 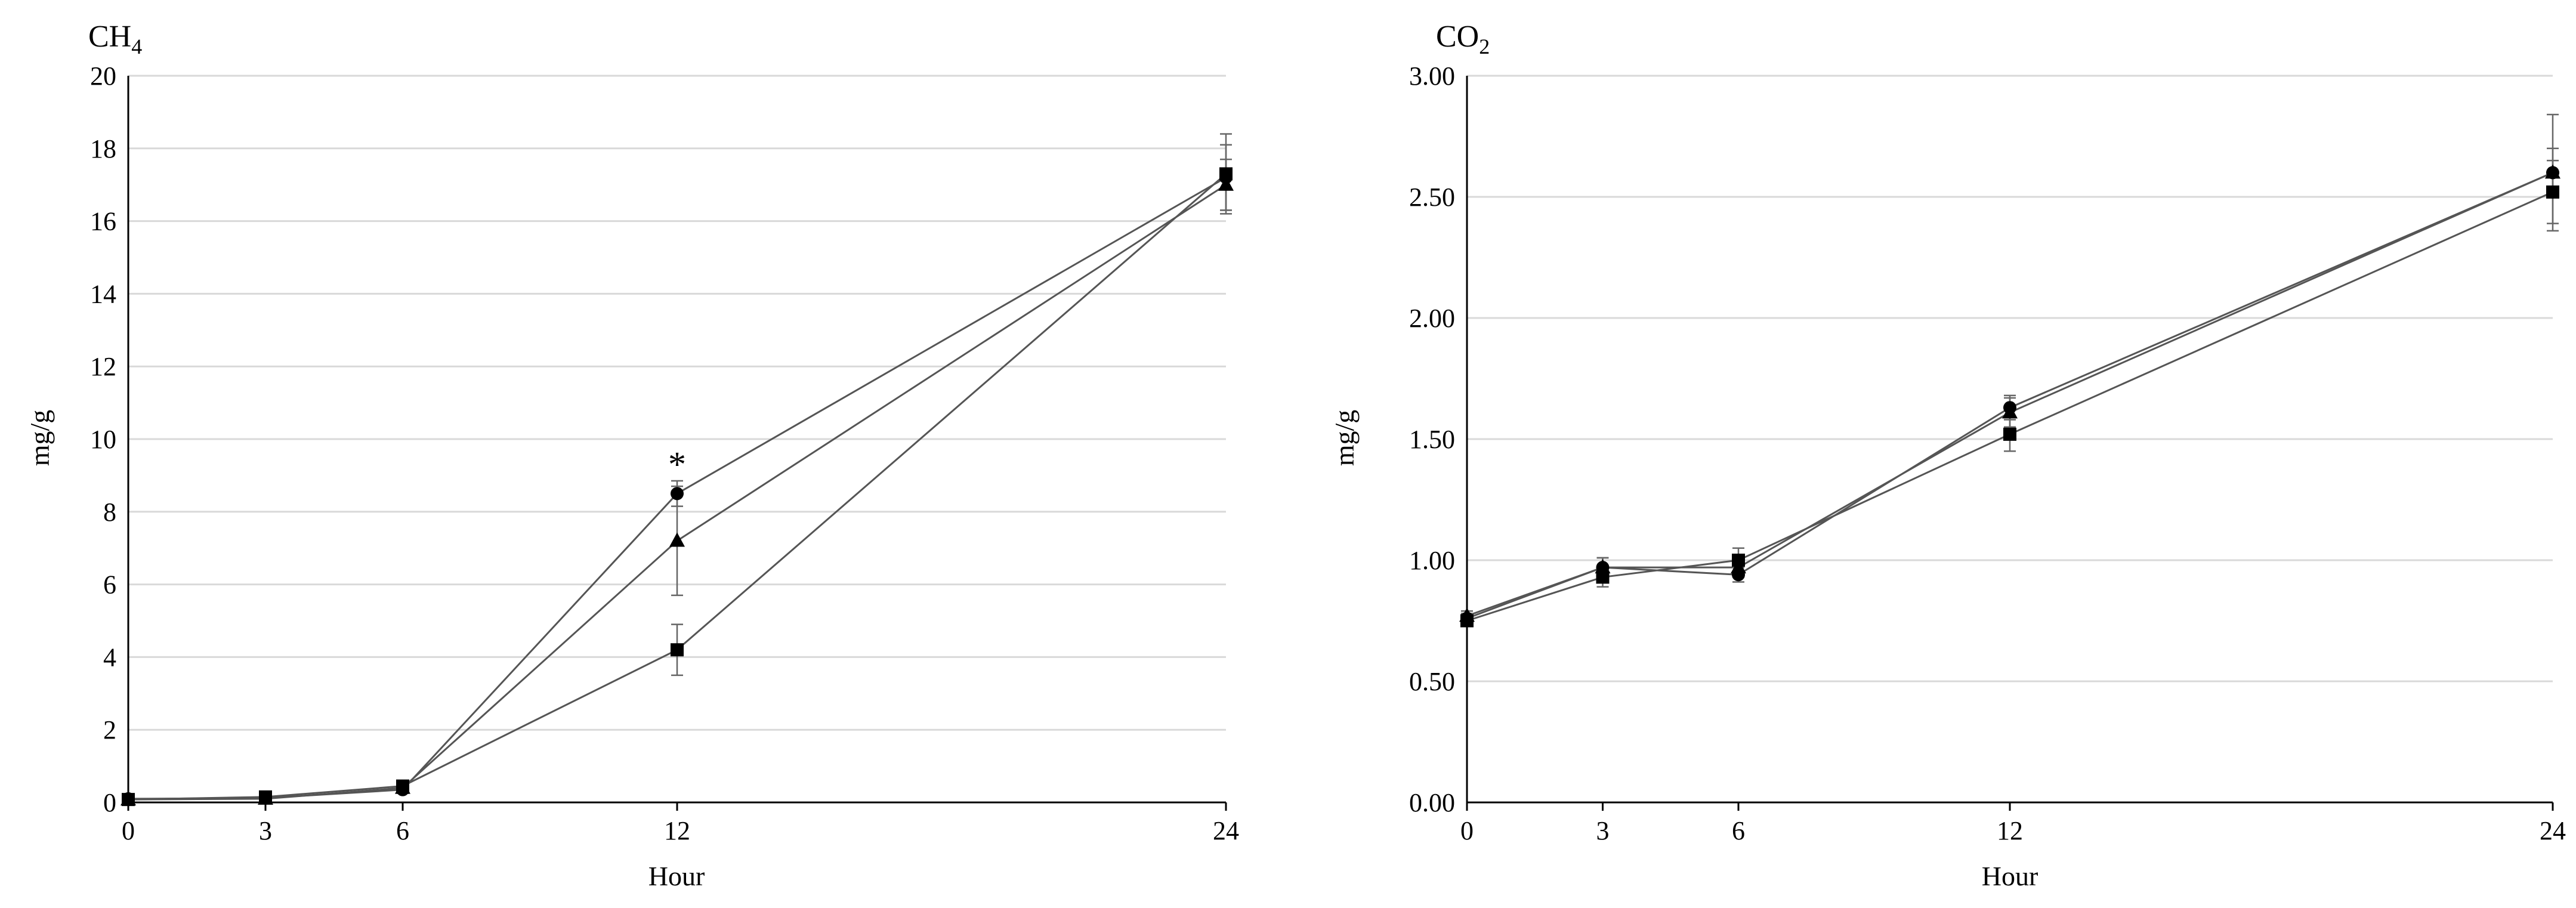 What do you see at coordinates (677, 494) in the screenshot?
I see `data-point-circle` at bounding box center [677, 494].